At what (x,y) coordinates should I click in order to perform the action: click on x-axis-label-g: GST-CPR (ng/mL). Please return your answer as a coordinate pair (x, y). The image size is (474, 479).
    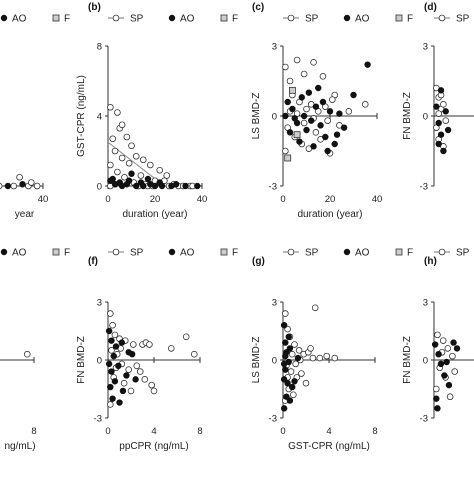
    Looking at the image, I should click on (329, 446).